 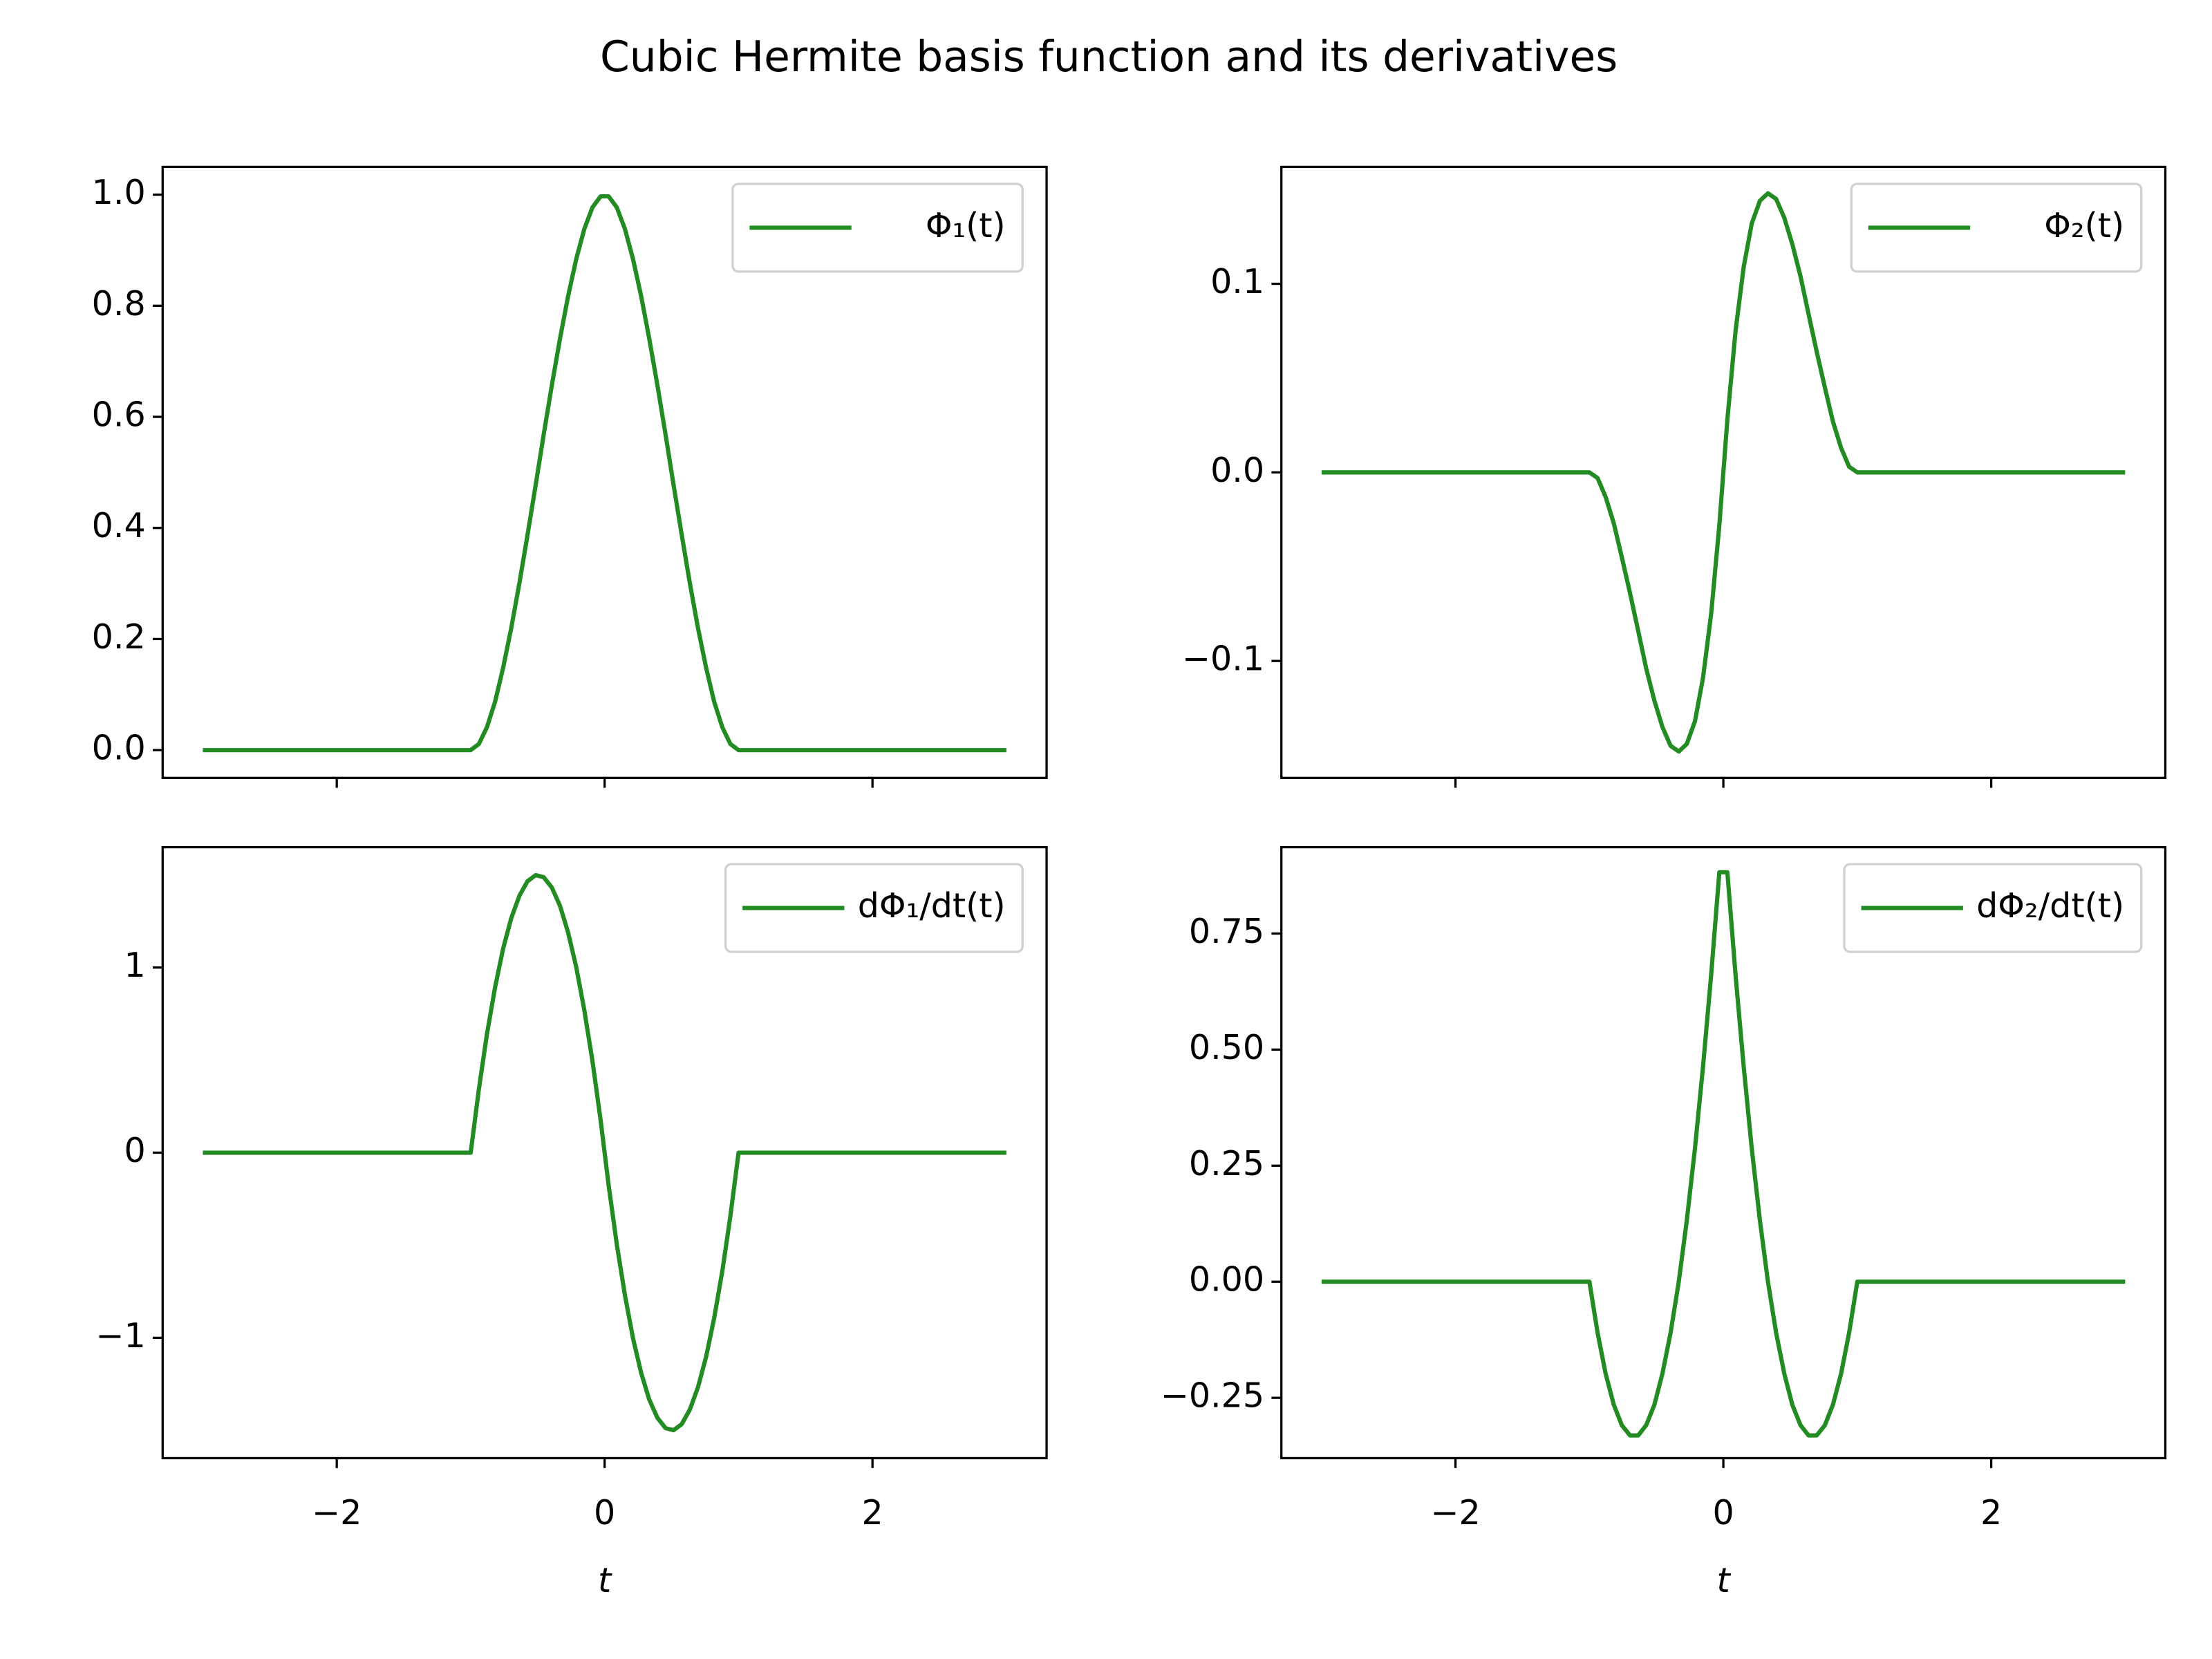 I want to click on y-tick-label: 0.4, so click(x=119, y=525).